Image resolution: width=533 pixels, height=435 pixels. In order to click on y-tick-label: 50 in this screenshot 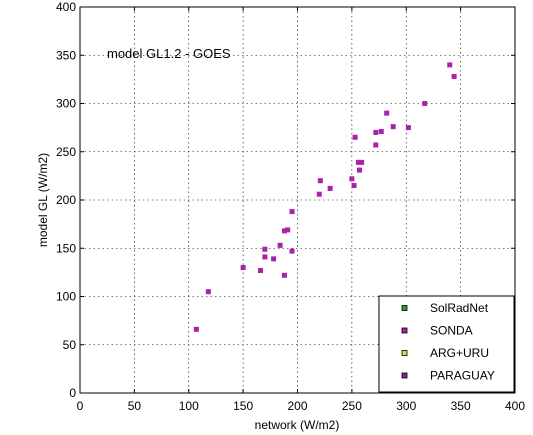, I will do `click(70, 345)`.